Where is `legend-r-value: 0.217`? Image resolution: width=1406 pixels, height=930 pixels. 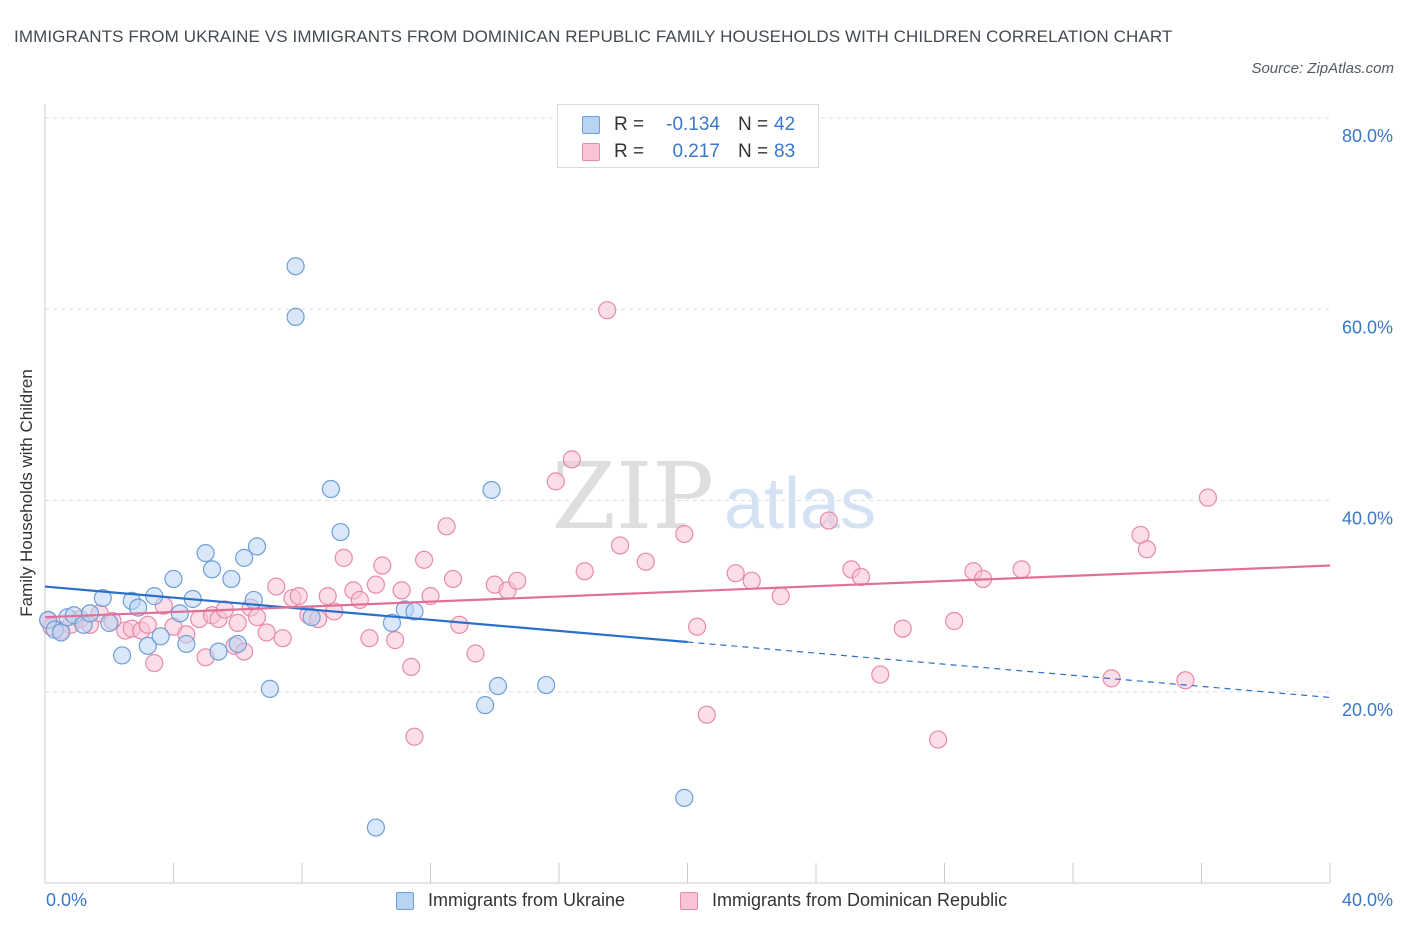 legend-r-value: 0.217 is located at coordinates (696, 151).